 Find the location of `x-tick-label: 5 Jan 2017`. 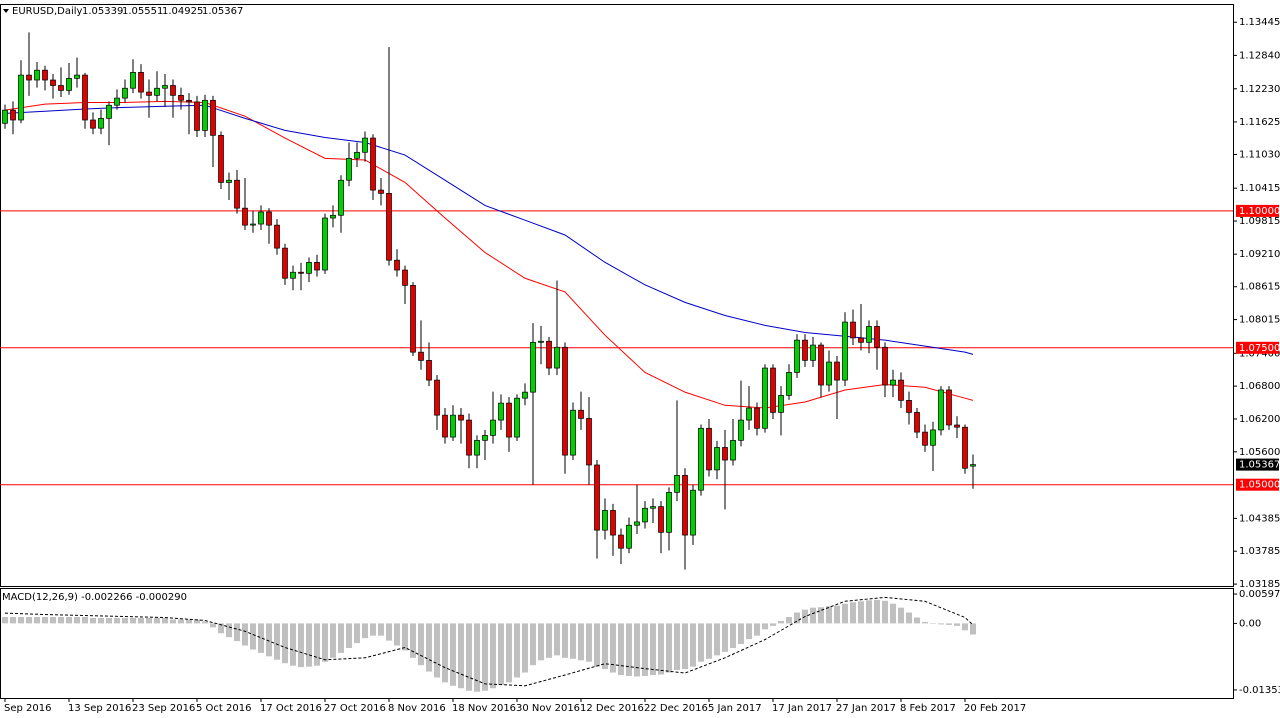

x-tick-label: 5 Jan 2017 is located at coordinates (735, 708).